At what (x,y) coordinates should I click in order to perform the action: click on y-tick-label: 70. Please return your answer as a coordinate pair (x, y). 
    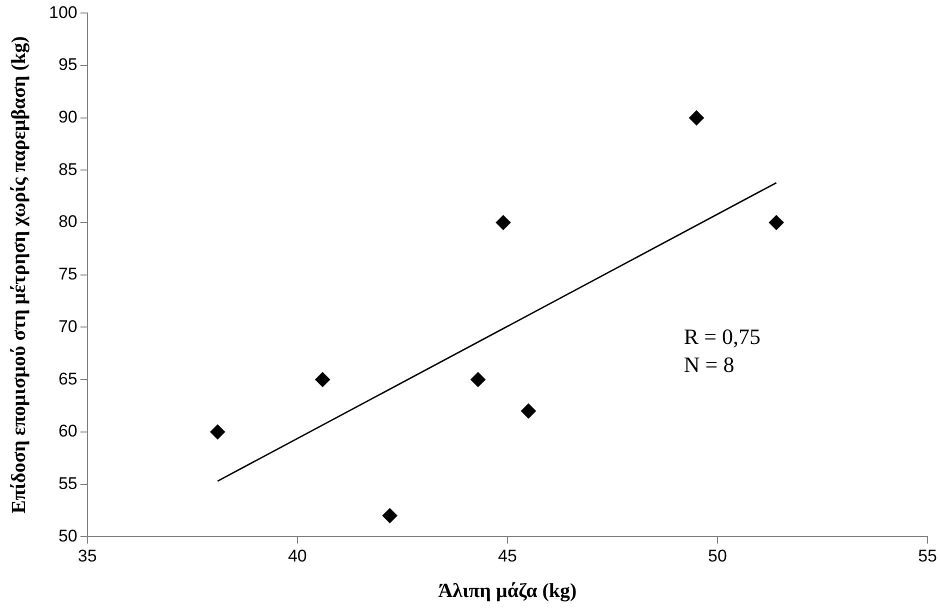
    Looking at the image, I should click on (68, 326).